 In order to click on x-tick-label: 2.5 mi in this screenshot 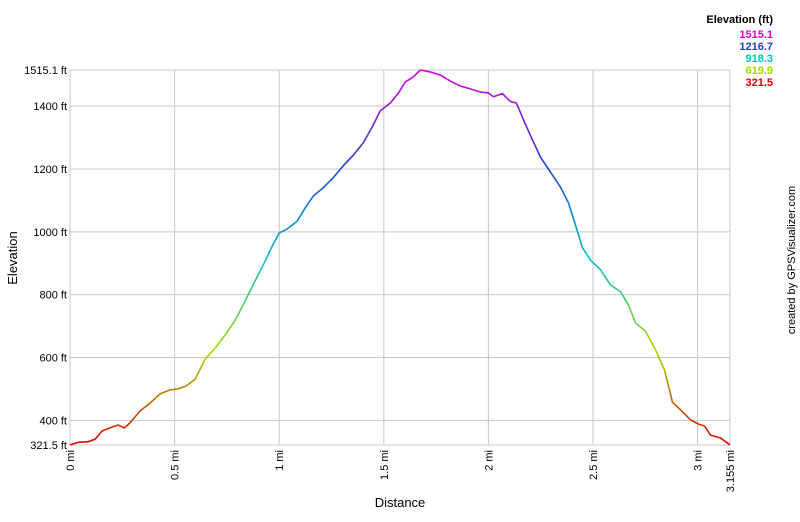, I will do `click(594, 465)`.